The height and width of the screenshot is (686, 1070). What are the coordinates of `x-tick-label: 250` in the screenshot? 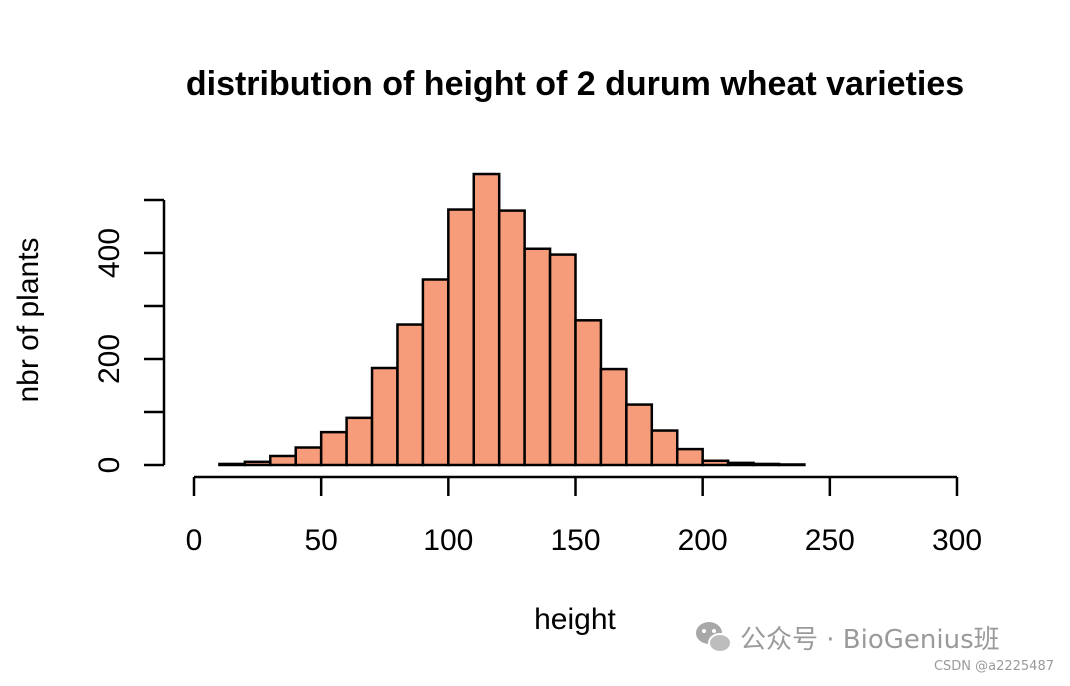 It's located at (830, 540).